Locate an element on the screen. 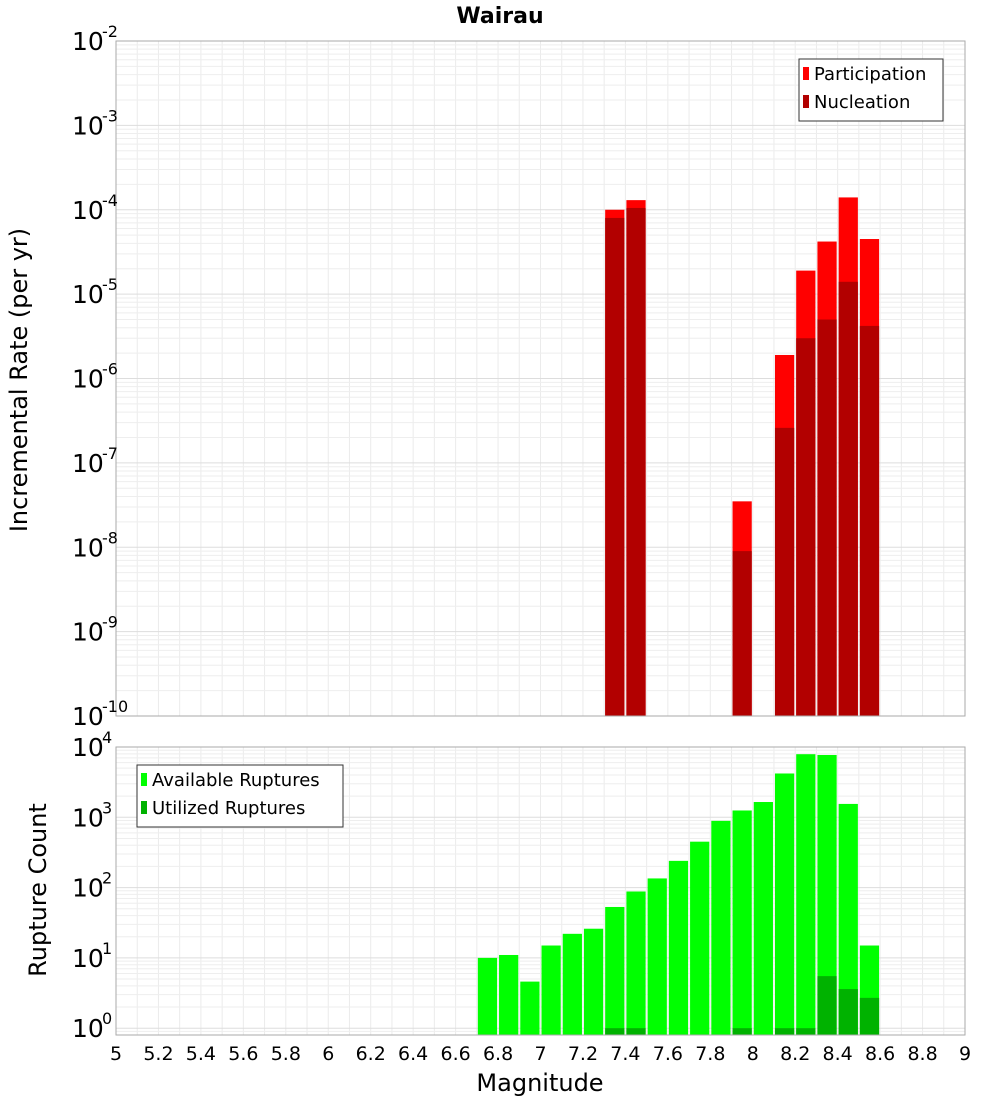  x-tick-label: 6.8 is located at coordinates (498, 1054).